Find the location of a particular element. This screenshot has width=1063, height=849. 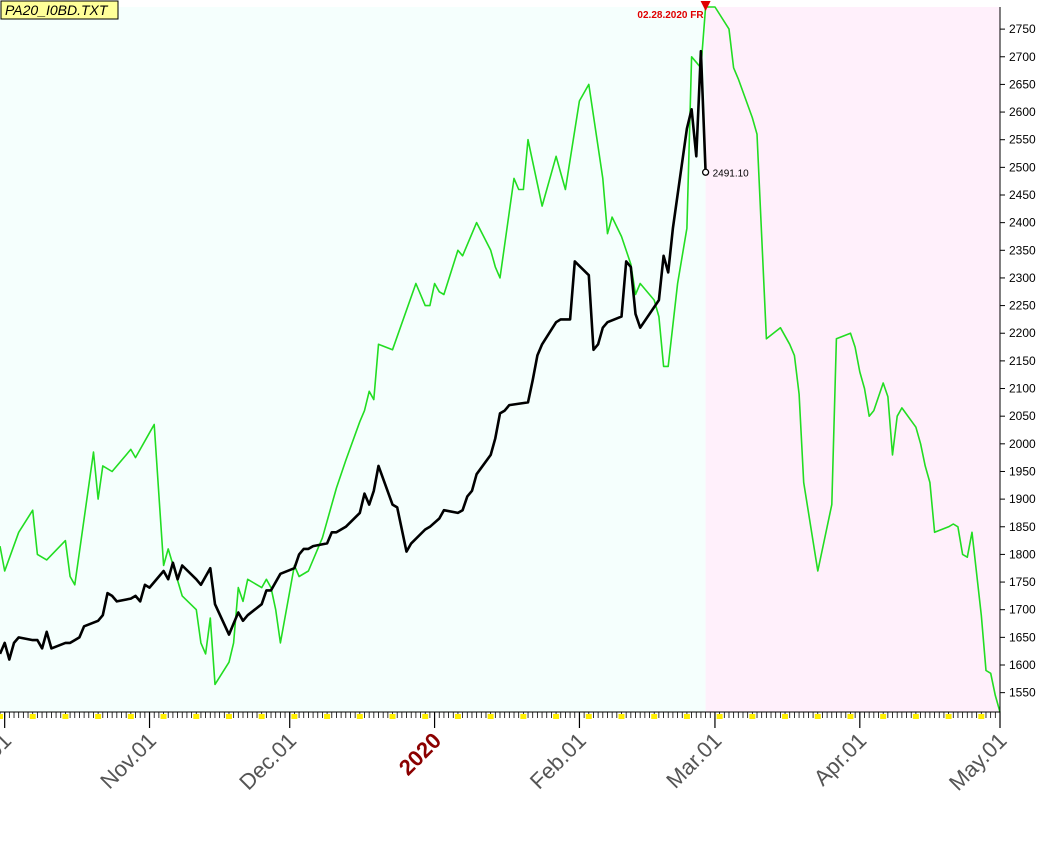

y-tick-label: 2450 is located at coordinates (1022, 195).